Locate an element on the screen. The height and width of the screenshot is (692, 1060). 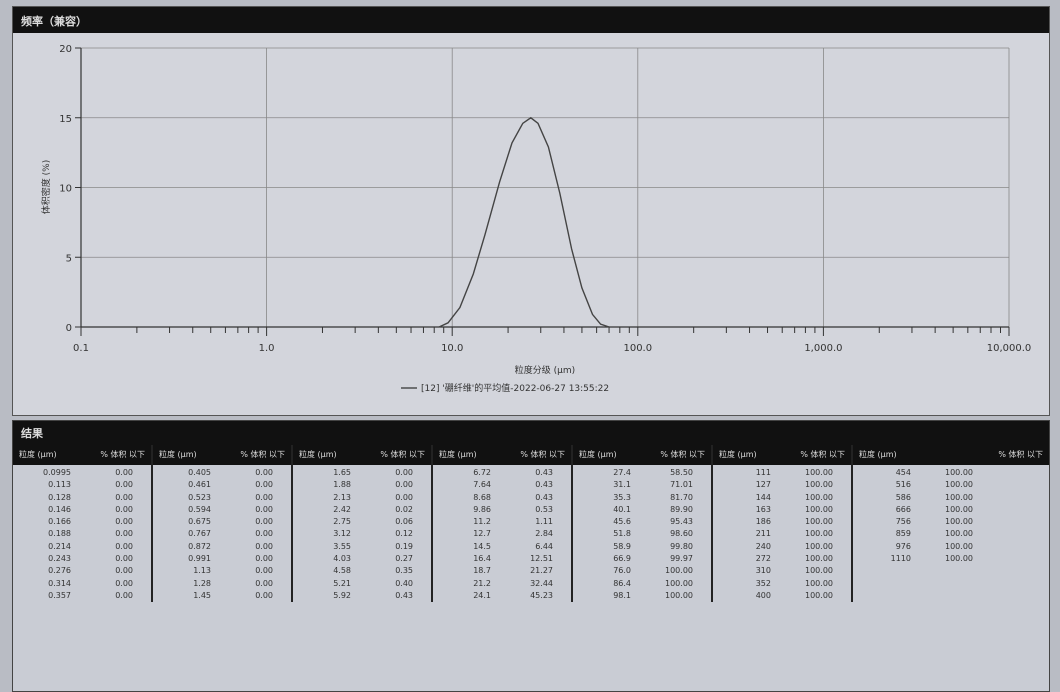
table-row: 586 100.00 is located at coordinates (951, 498).